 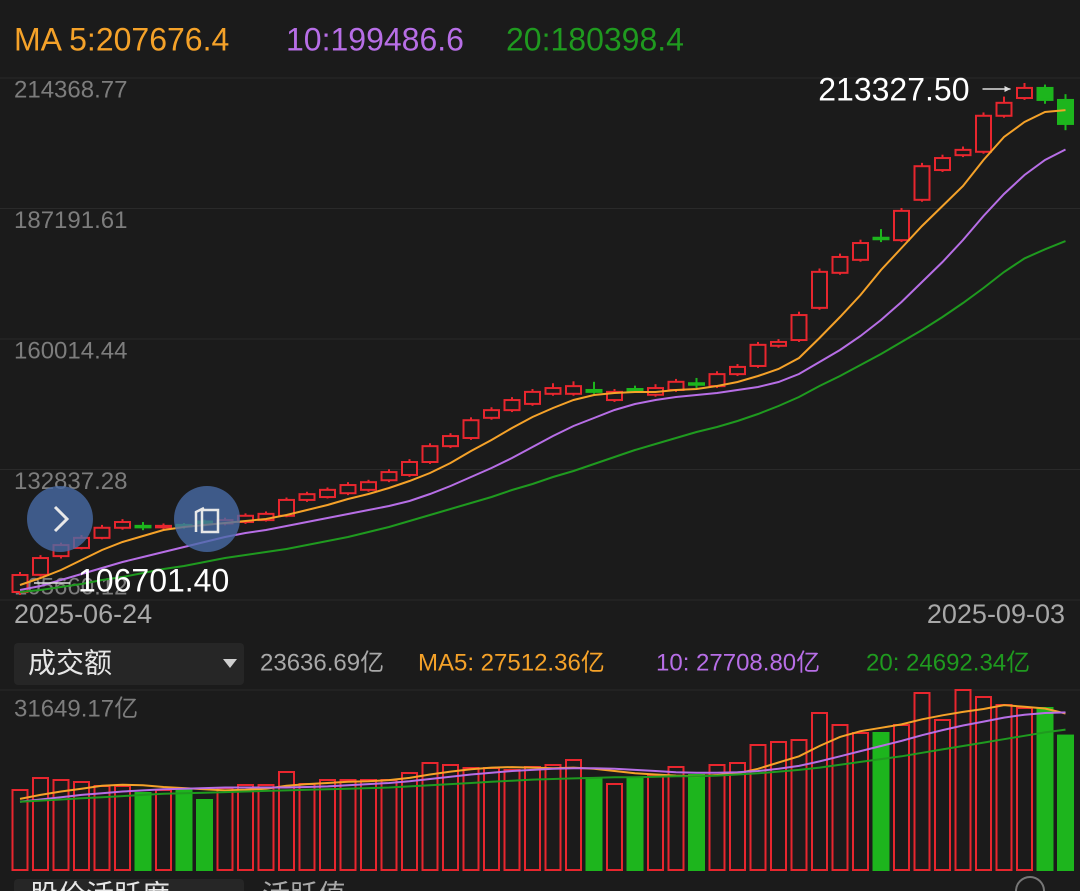 I want to click on volume-current: 23636.69亿, so click(x=322, y=662).